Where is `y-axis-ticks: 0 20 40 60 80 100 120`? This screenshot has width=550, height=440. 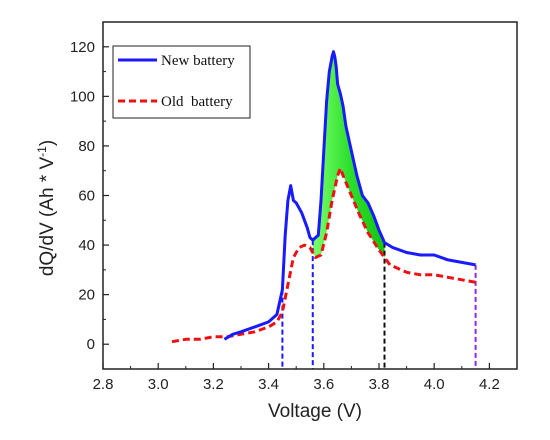
y-axis-ticks: 0 20 40 60 80 100 120 is located at coordinates (89, 196).